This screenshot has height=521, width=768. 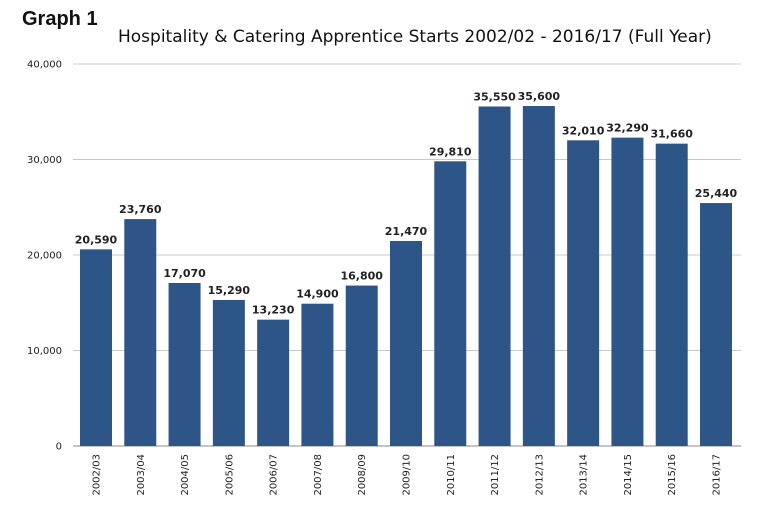 I want to click on x-tick-label: 2016/17, so click(x=717, y=475).